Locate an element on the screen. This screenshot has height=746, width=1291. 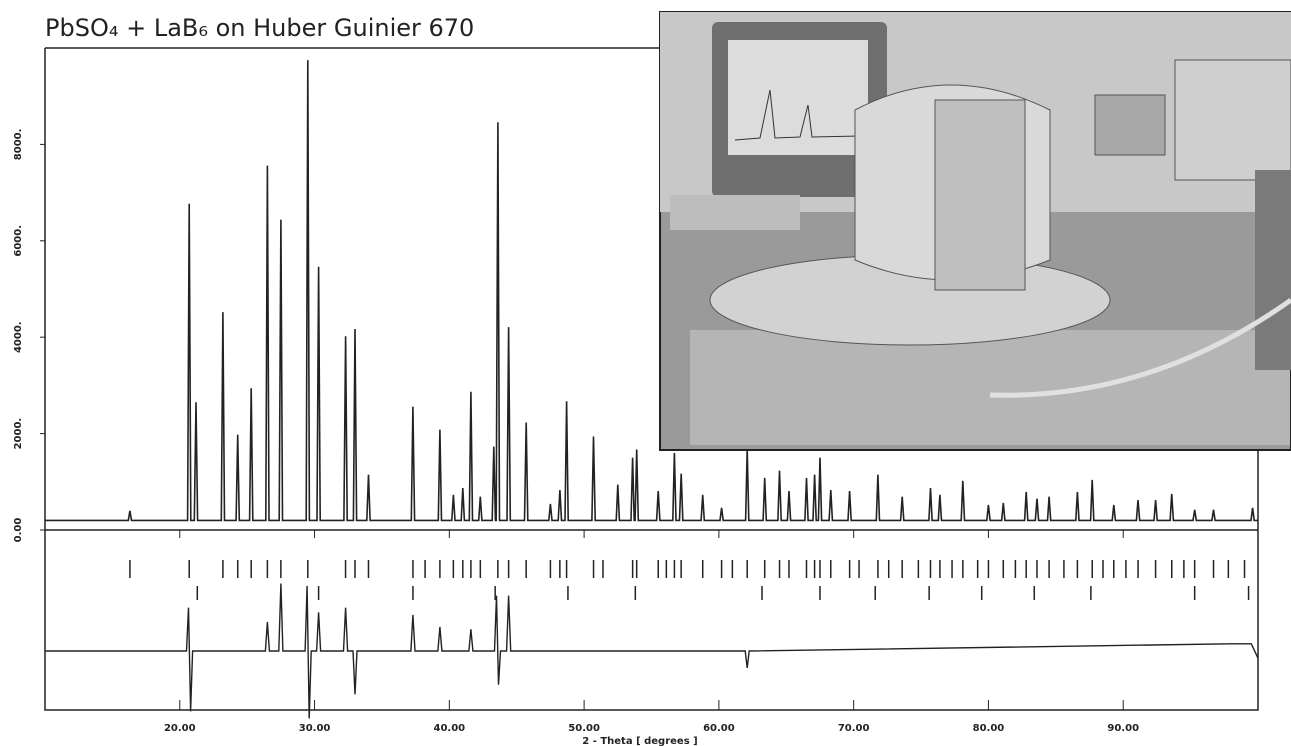
y-tick-label: 4000. is located at coordinates (18, 337).